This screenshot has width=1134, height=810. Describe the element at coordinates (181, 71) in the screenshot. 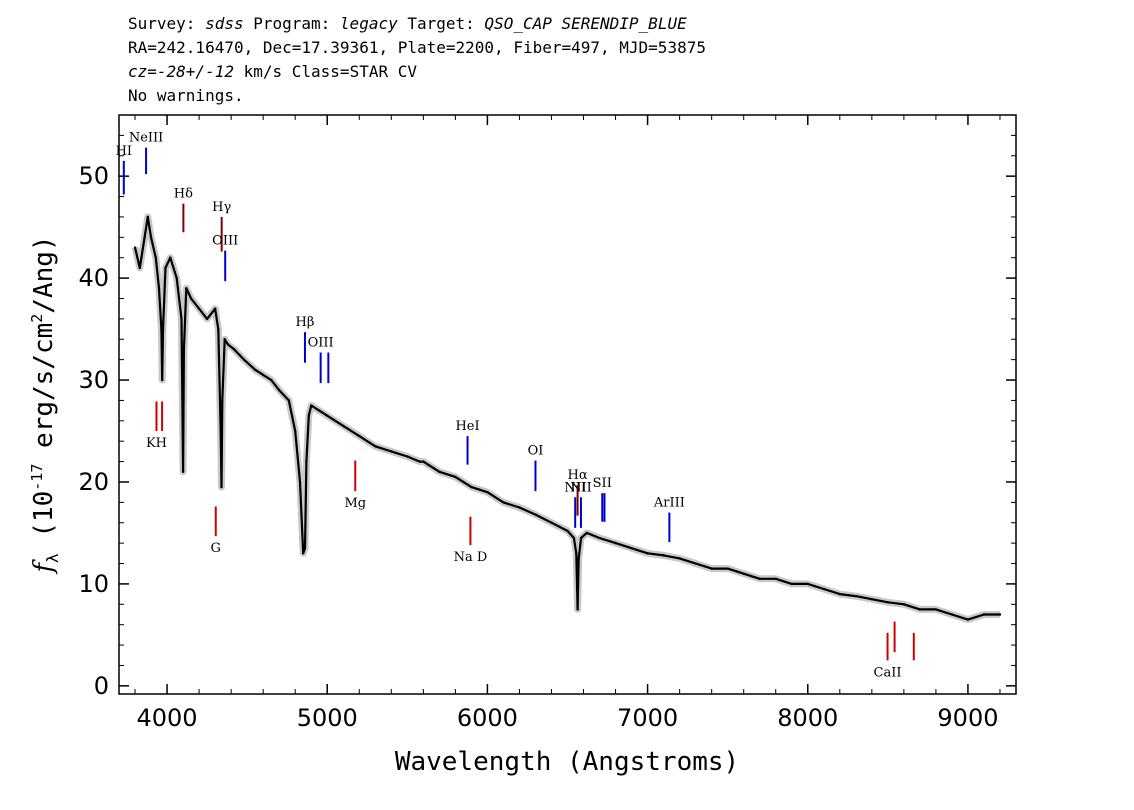

I see `redshift-value: cz=-28+/-12` at that location.